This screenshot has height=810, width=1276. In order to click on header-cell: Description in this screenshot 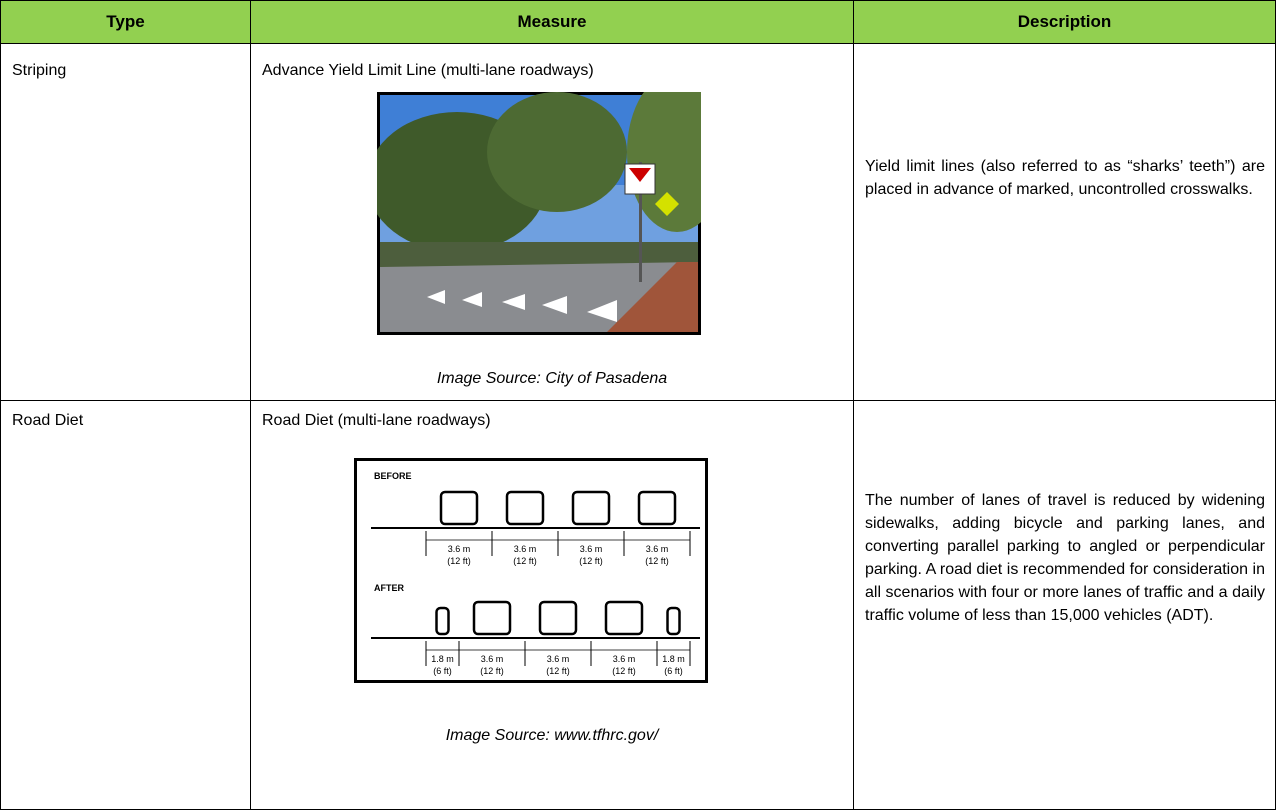, I will do `click(1064, 22)`.